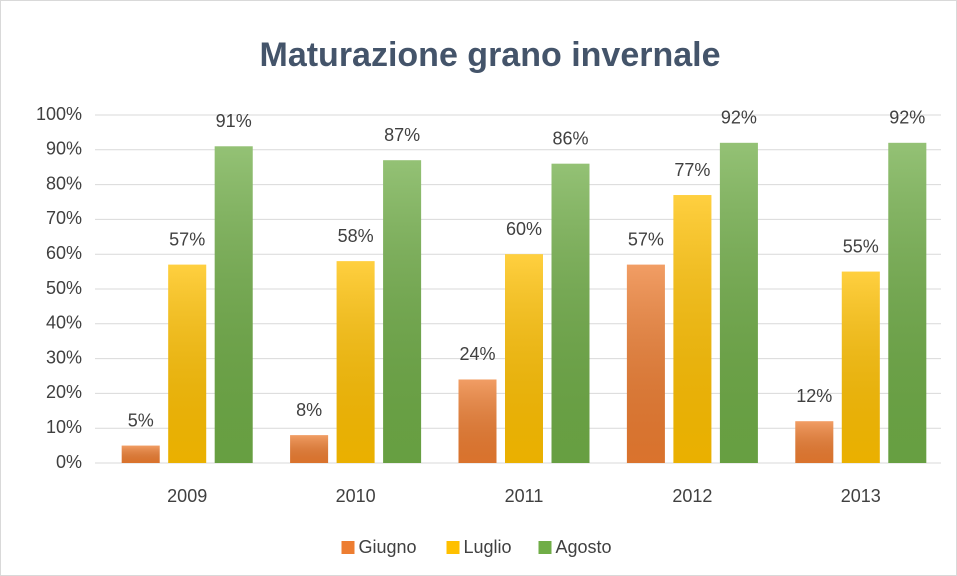 This screenshot has width=957, height=576. I want to click on chart-title: Maturazione grano invernale, so click(490, 55).